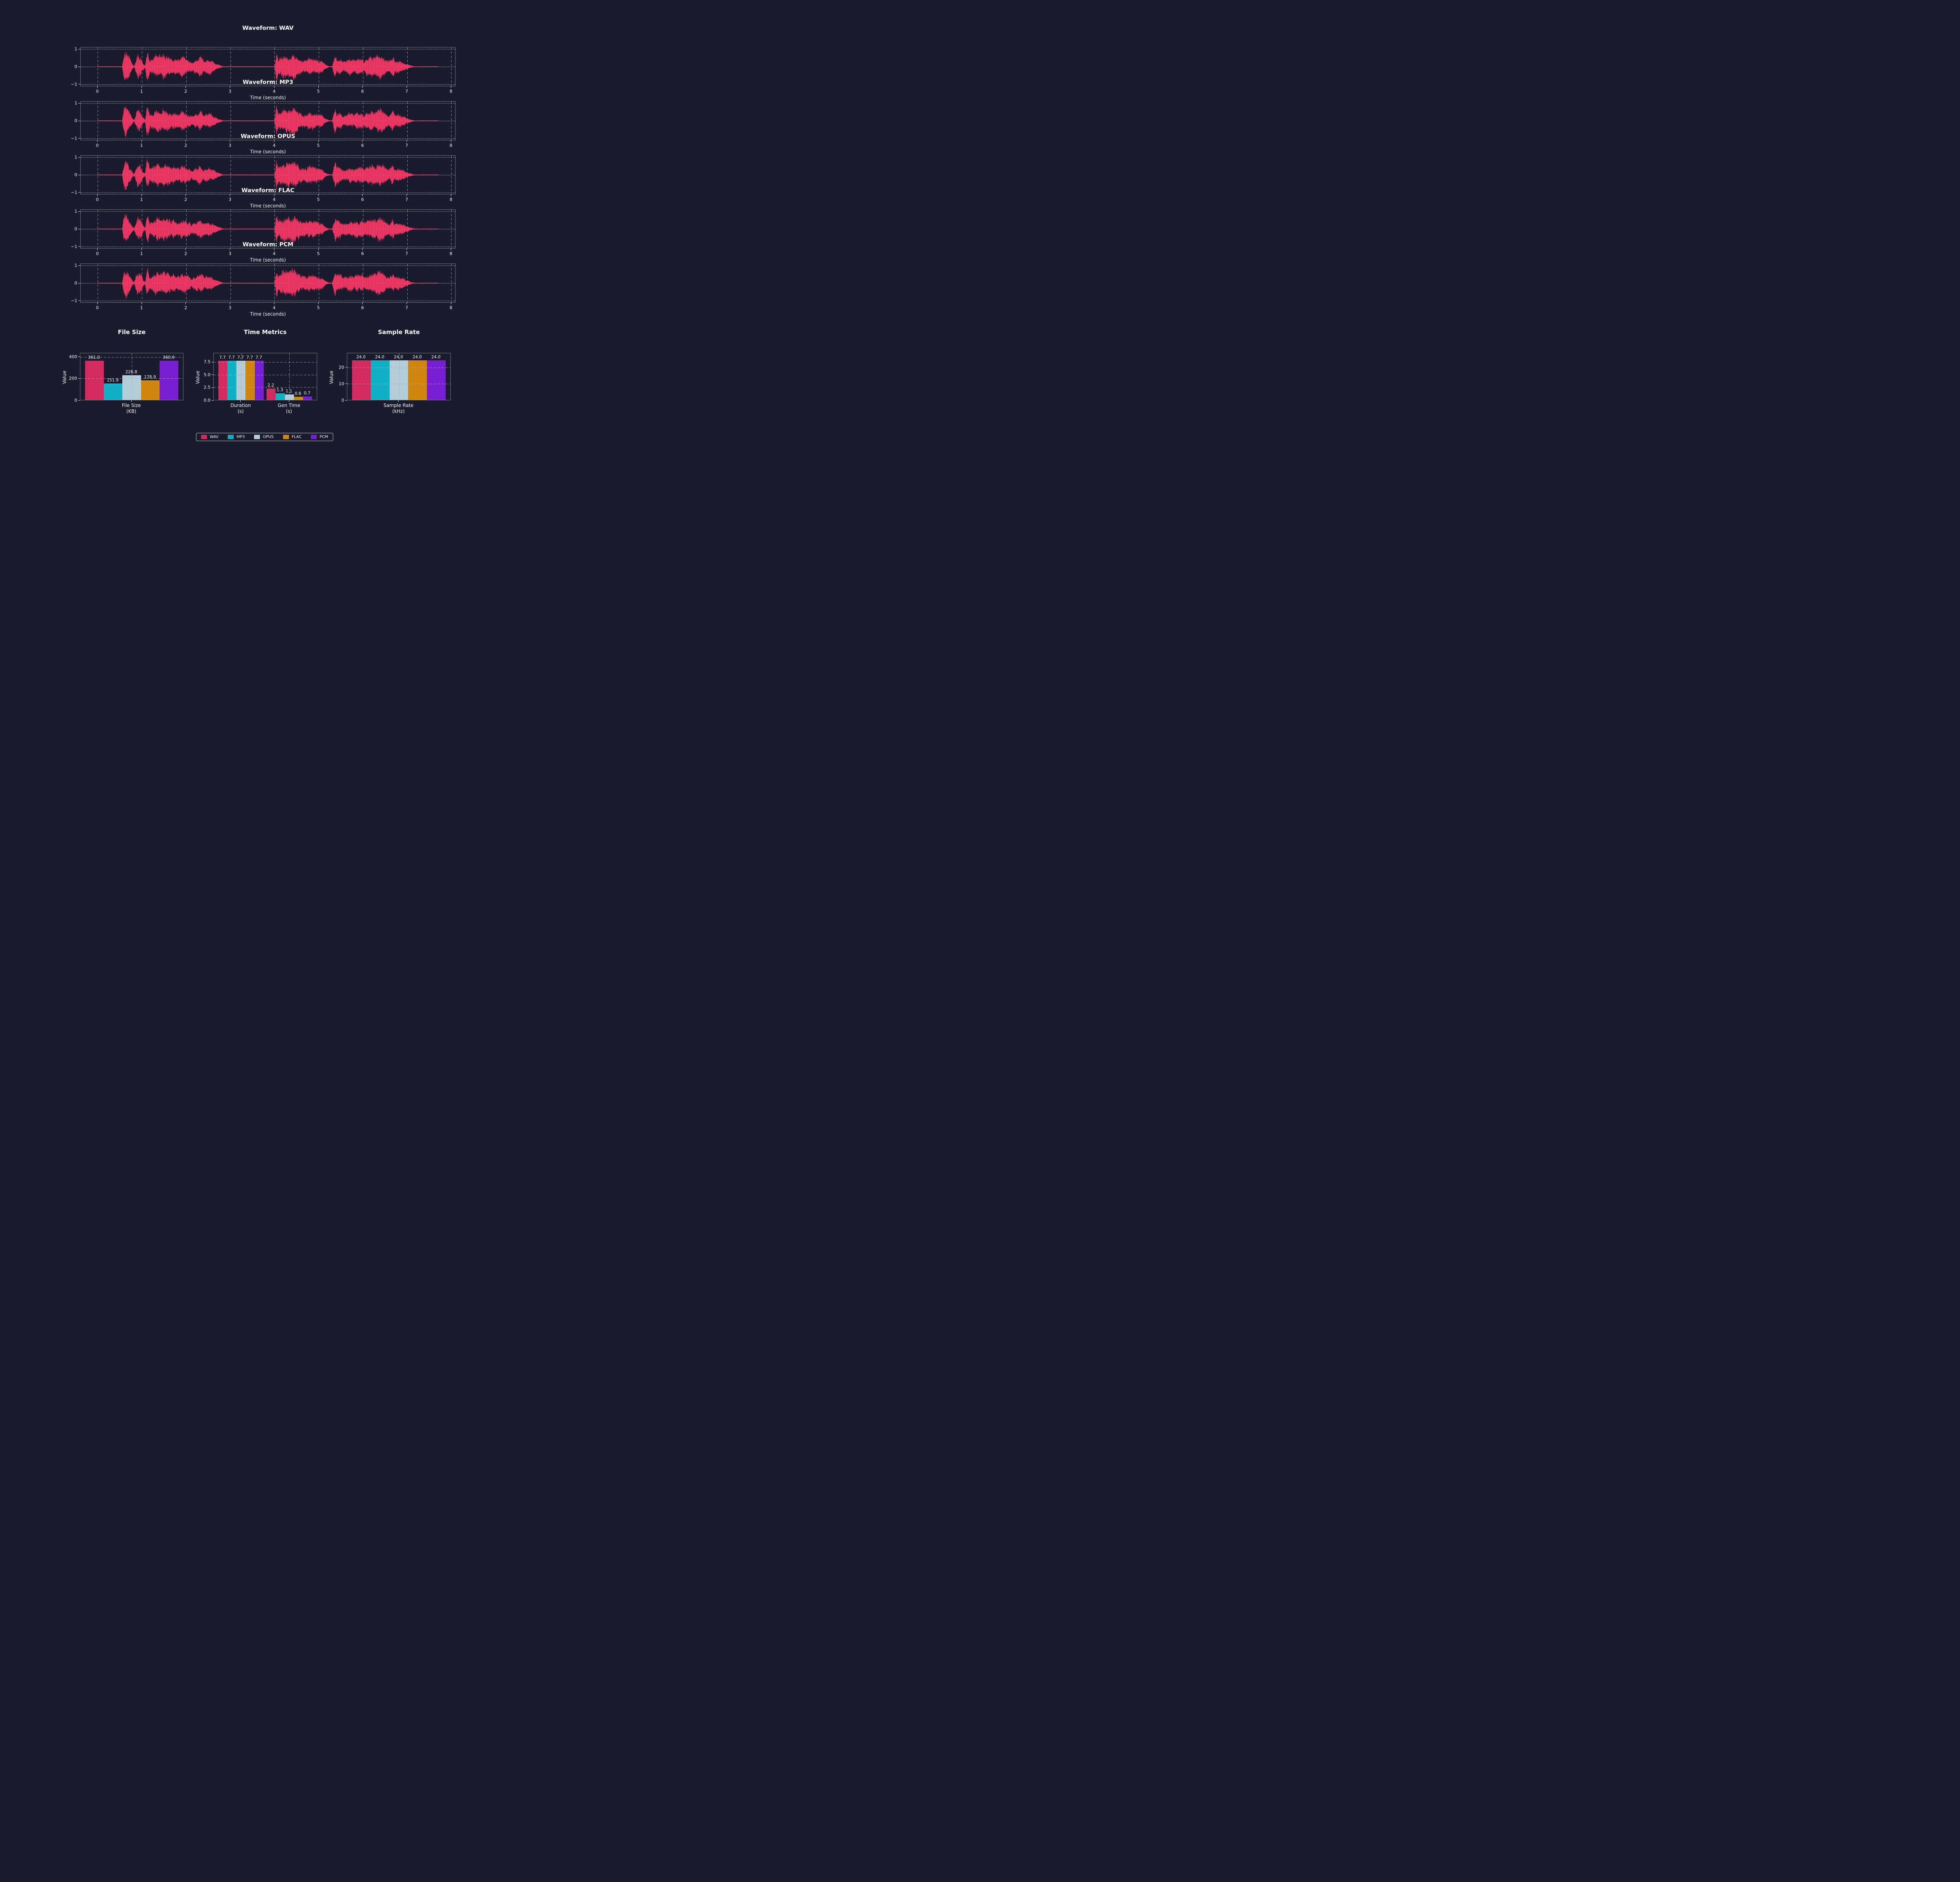 The width and height of the screenshot is (1960, 1882). What do you see at coordinates (113, 380) in the screenshot?
I see `bar-value-label: 151.9` at bounding box center [113, 380].